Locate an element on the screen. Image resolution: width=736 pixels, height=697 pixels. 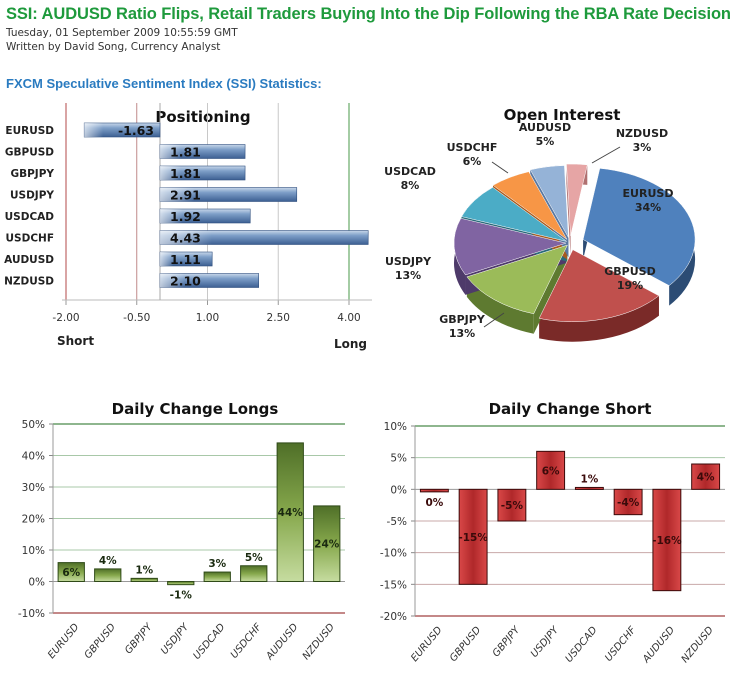
pie-label-value: 13% is located at coordinates (462, 333).